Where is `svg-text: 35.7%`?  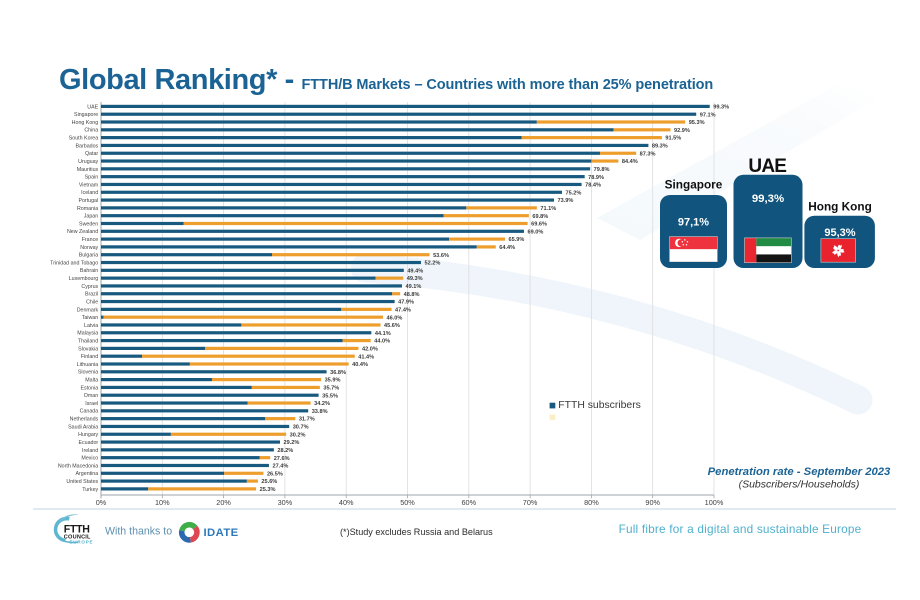
svg-text: 35.7% is located at coordinates (331, 389).